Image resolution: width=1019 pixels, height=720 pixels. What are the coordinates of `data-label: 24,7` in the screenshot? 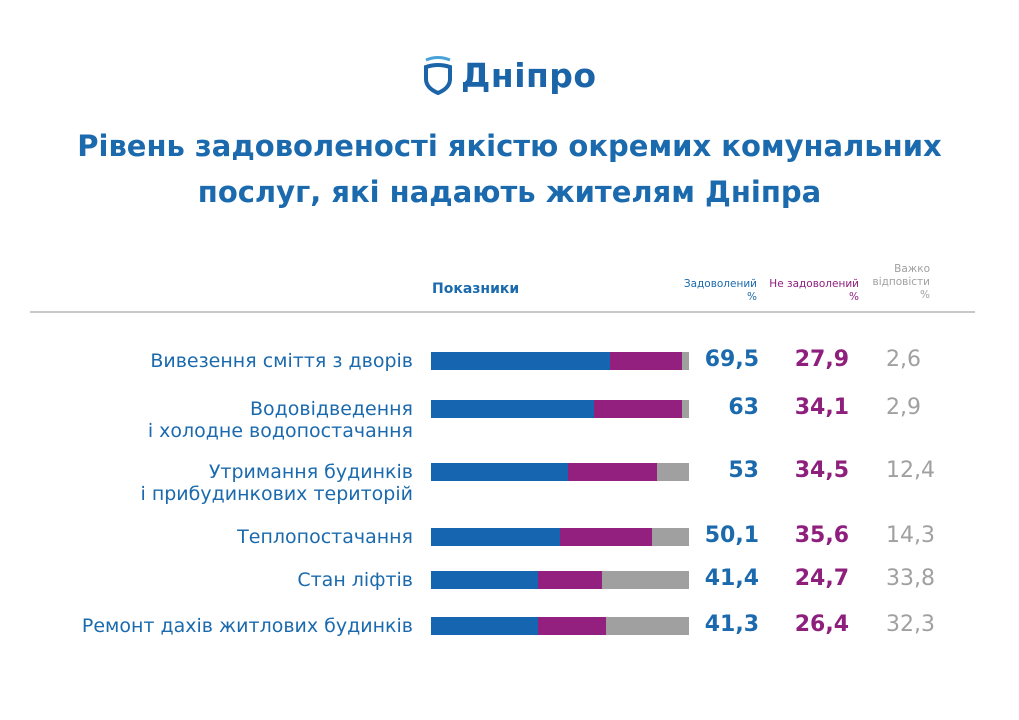 It's located at (821, 578).